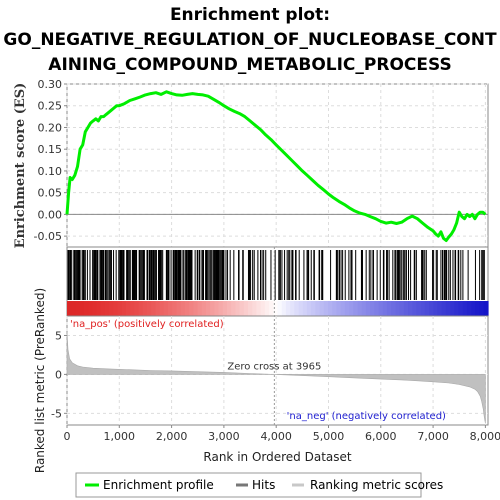  Describe the element at coordinates (276, 275) in the screenshot. I see `hit-marks` at that location.